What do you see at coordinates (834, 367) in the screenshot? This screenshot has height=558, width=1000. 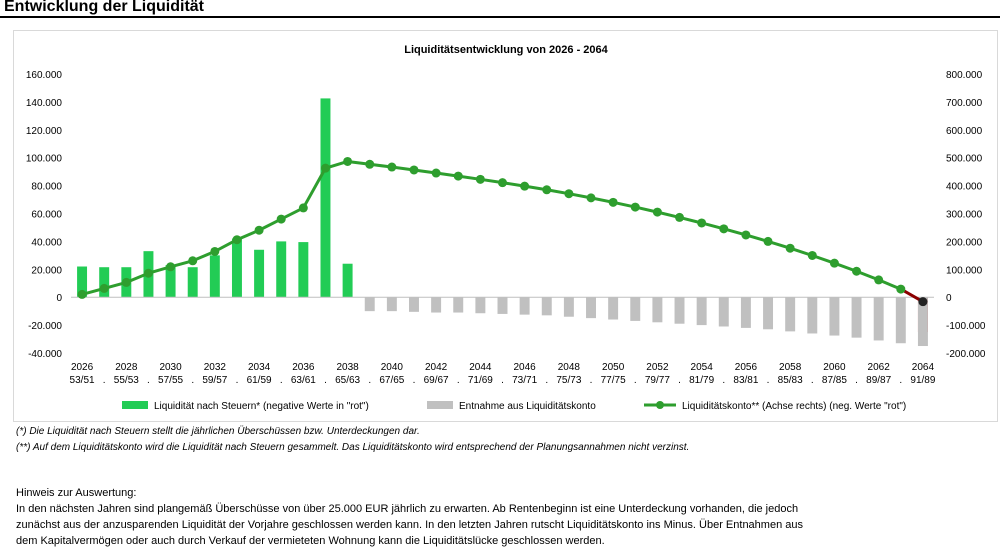 I see `x-tick-year: 2060` at bounding box center [834, 367].